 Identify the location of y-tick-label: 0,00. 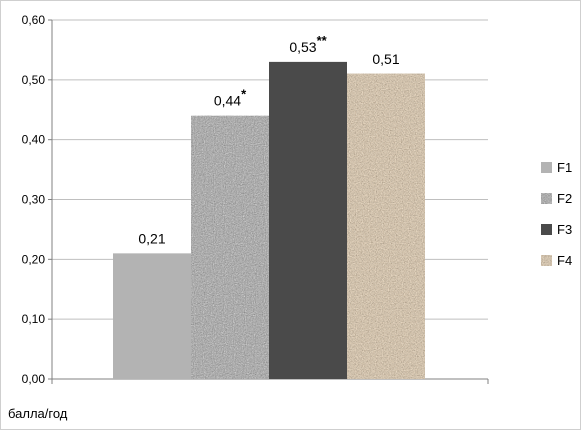
(34, 379).